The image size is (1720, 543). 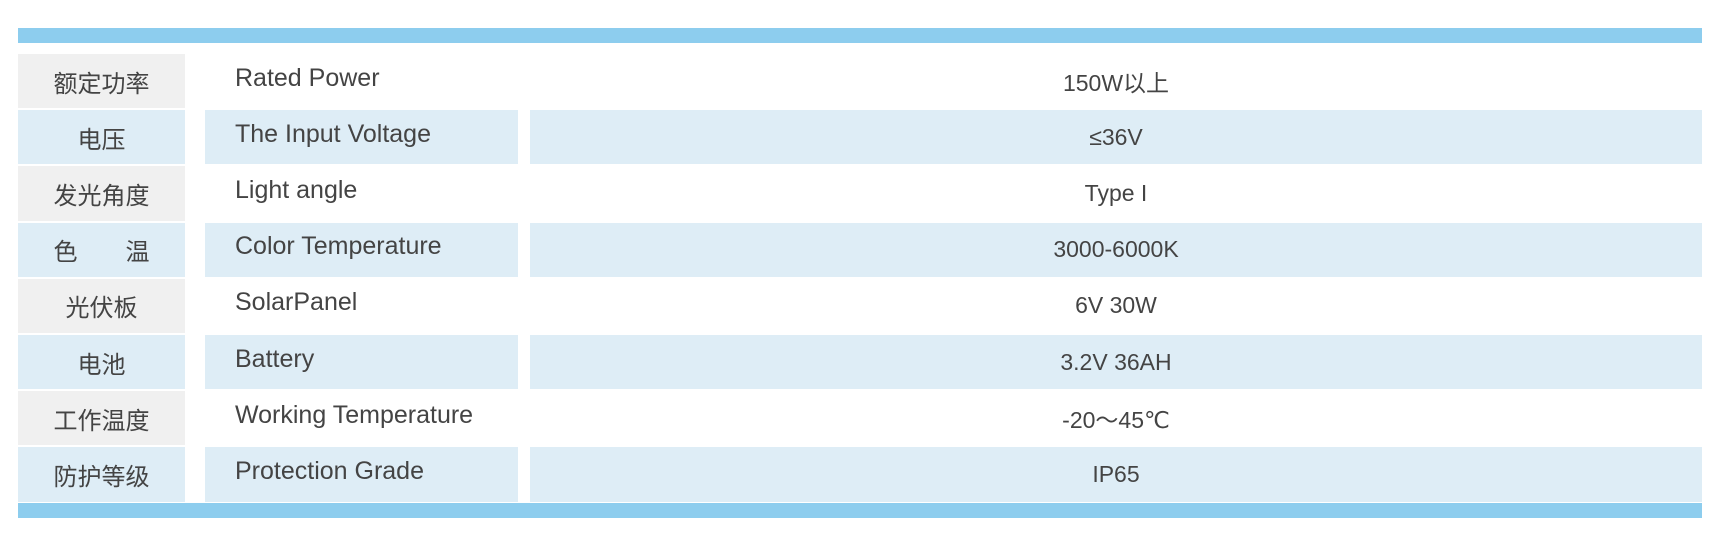 I want to click on english-label: Working Temperature, so click(x=361, y=418).